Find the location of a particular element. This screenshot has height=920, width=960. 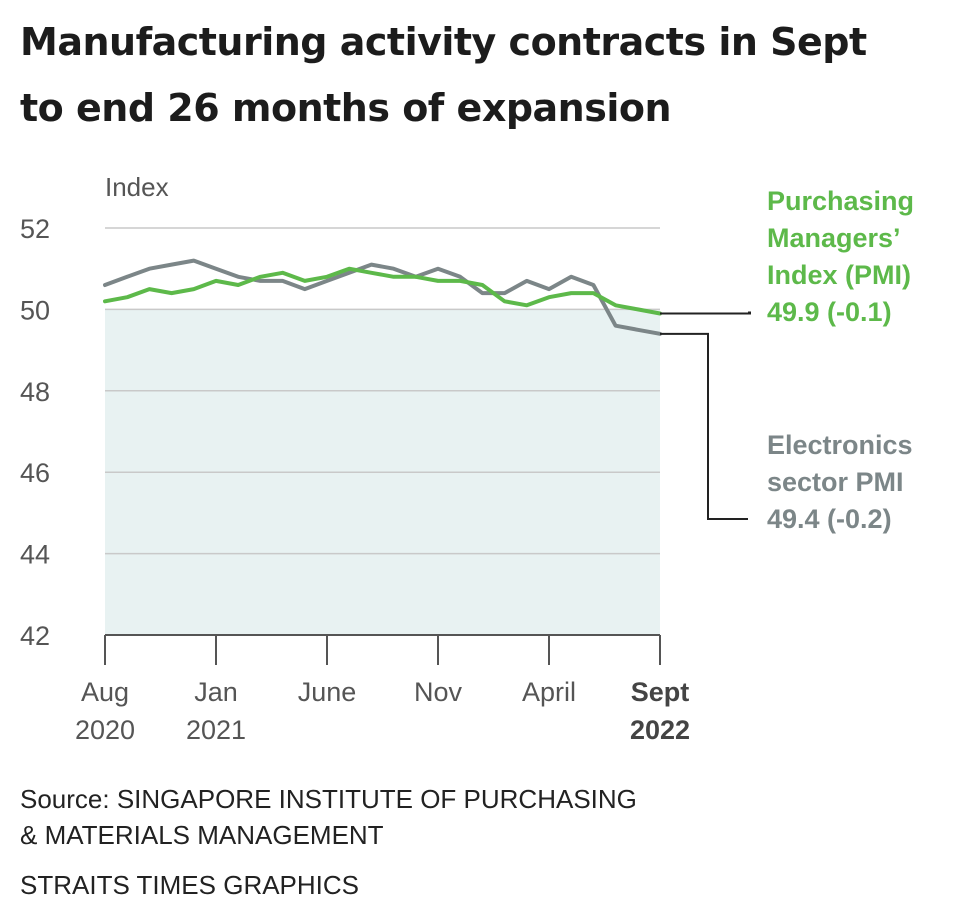

pmi-leader-line is located at coordinates (705, 313).